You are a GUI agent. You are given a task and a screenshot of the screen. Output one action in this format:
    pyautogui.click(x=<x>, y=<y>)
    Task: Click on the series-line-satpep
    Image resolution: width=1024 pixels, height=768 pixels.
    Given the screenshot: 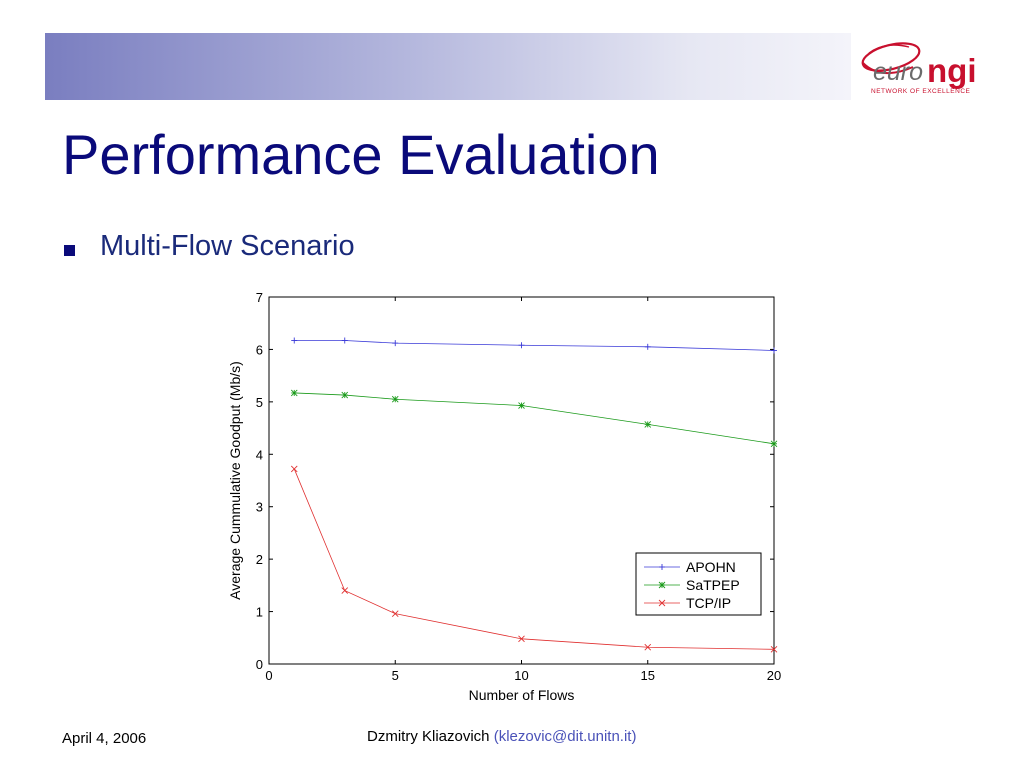 What is the action you would take?
    pyautogui.click(x=534, y=418)
    